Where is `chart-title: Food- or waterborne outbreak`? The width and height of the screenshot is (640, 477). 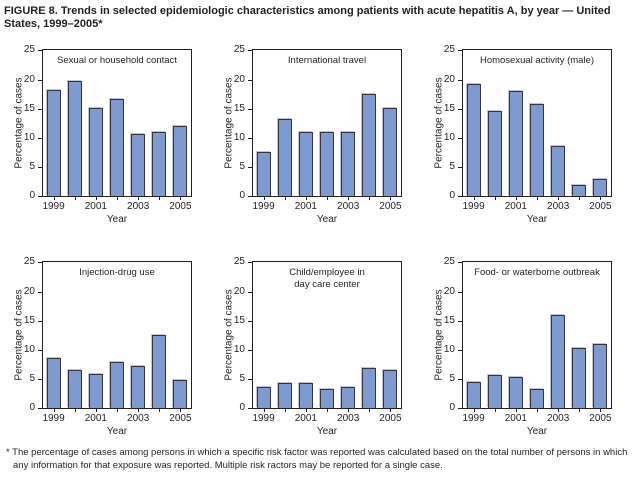
chart-title: Food- or waterborne outbreak is located at coordinates (537, 273).